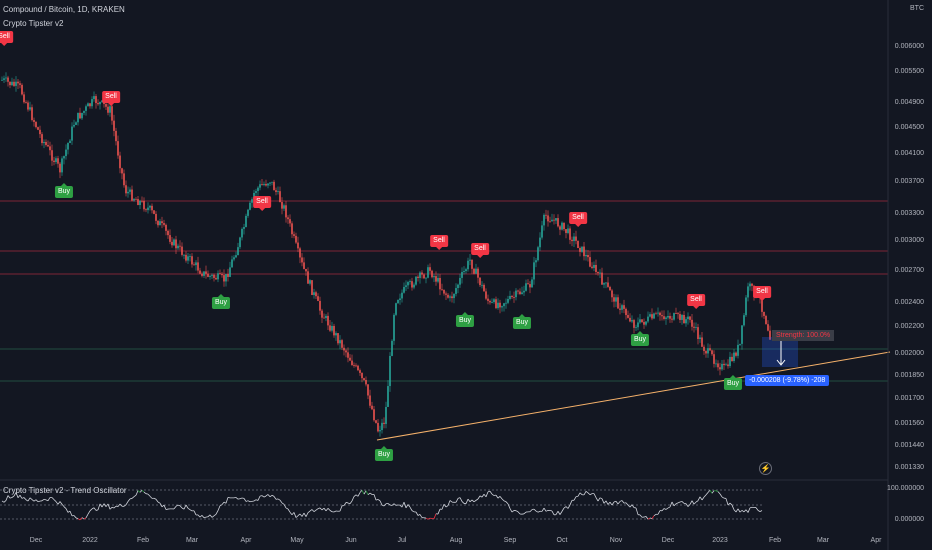 Image resolution: width=932 pixels, height=550 pixels. What do you see at coordinates (33, 23) in the screenshot?
I see `indicator-title: Crypto Tipster v2` at bounding box center [33, 23].